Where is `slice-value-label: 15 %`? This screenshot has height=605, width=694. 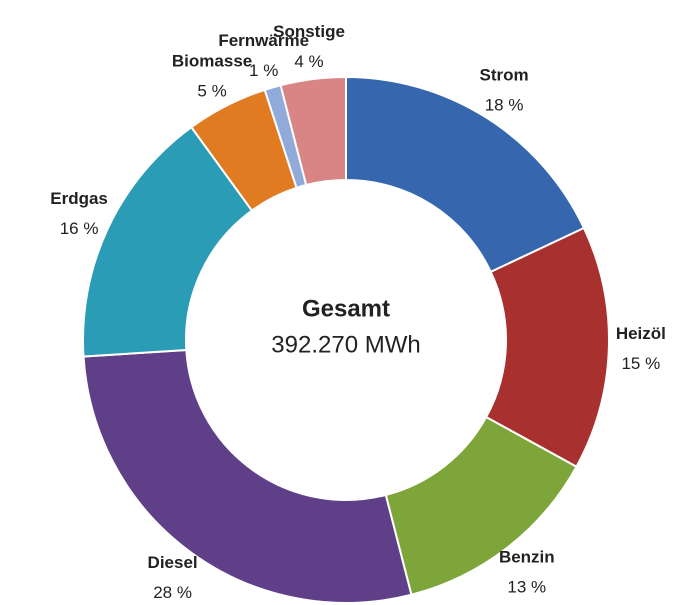 slice-value-label: 15 % is located at coordinates (640, 363).